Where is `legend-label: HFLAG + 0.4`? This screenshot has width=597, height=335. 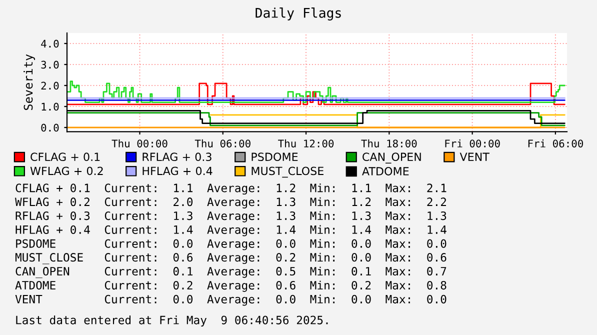
legend-label: HFLAG + 0.4 is located at coordinates (177, 171).